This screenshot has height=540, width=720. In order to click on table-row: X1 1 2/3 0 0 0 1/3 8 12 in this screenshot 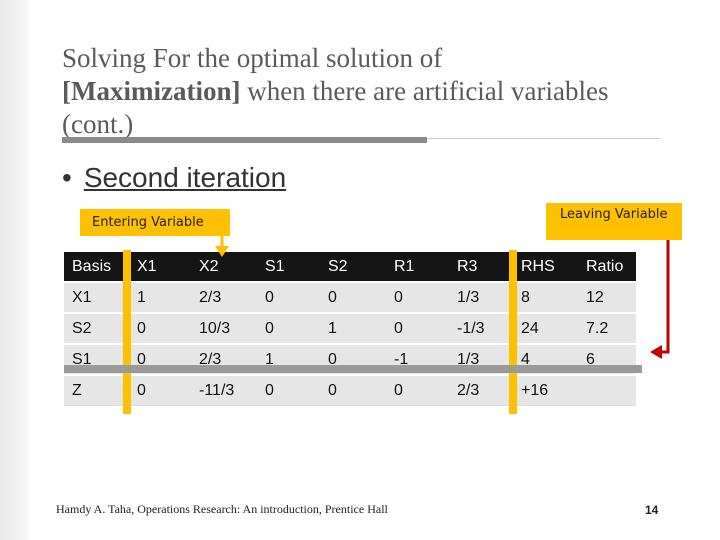, I will do `click(350, 298)`.